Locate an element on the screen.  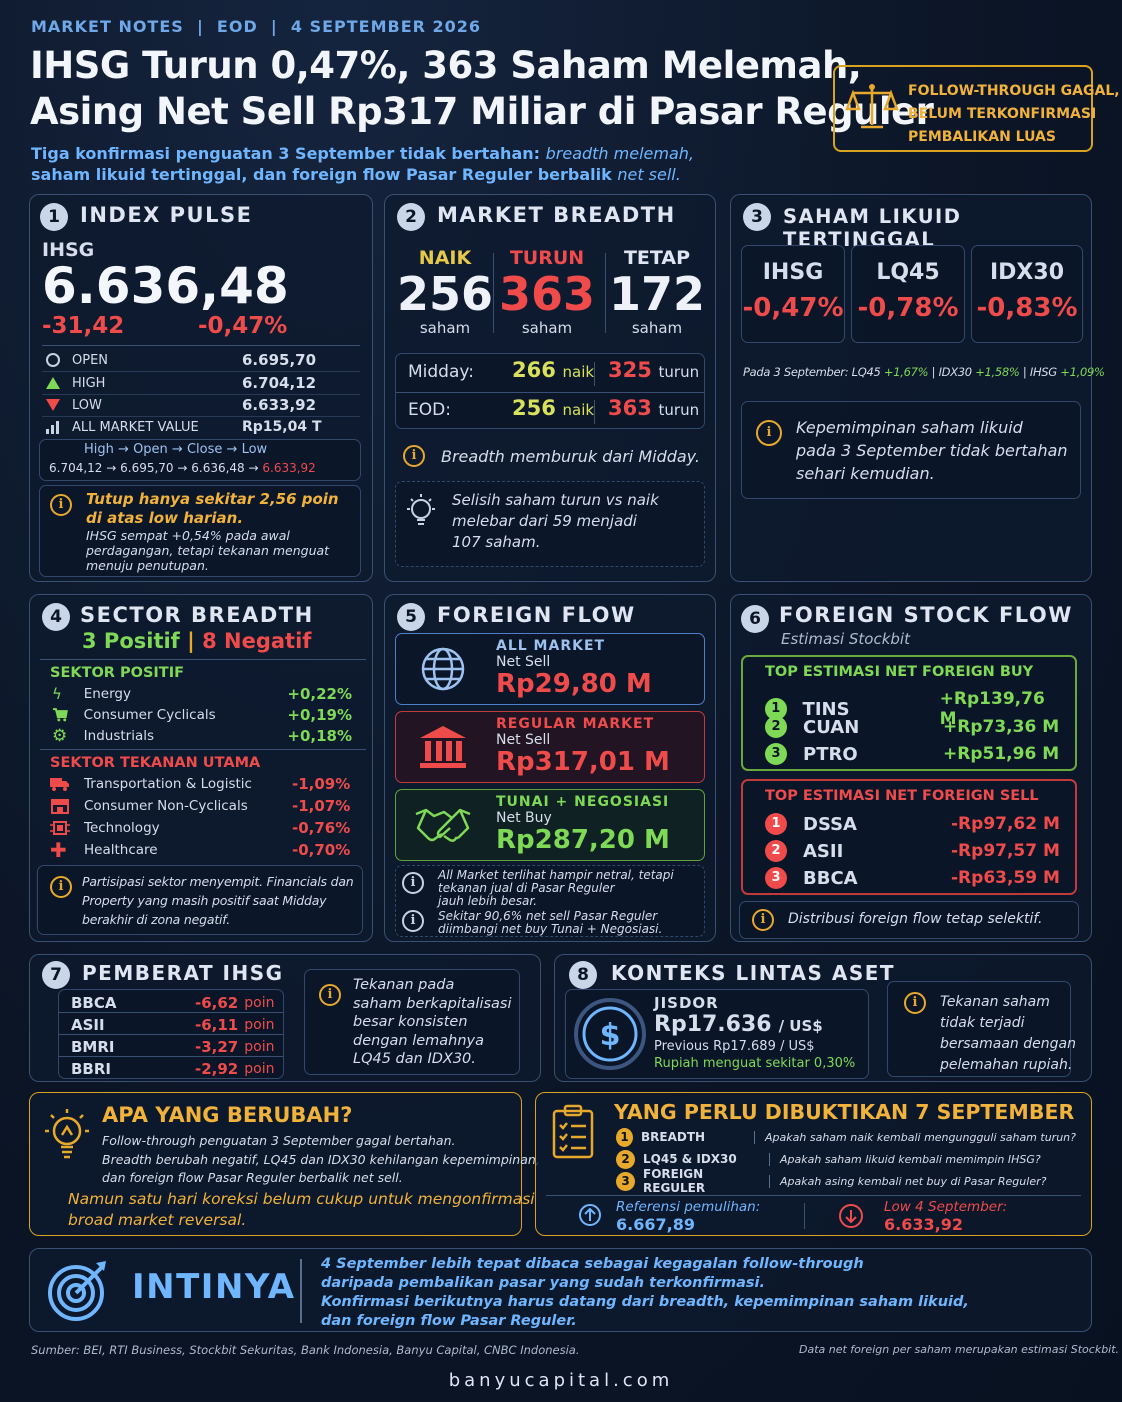
stat-label: LOW is located at coordinates (87, 405).